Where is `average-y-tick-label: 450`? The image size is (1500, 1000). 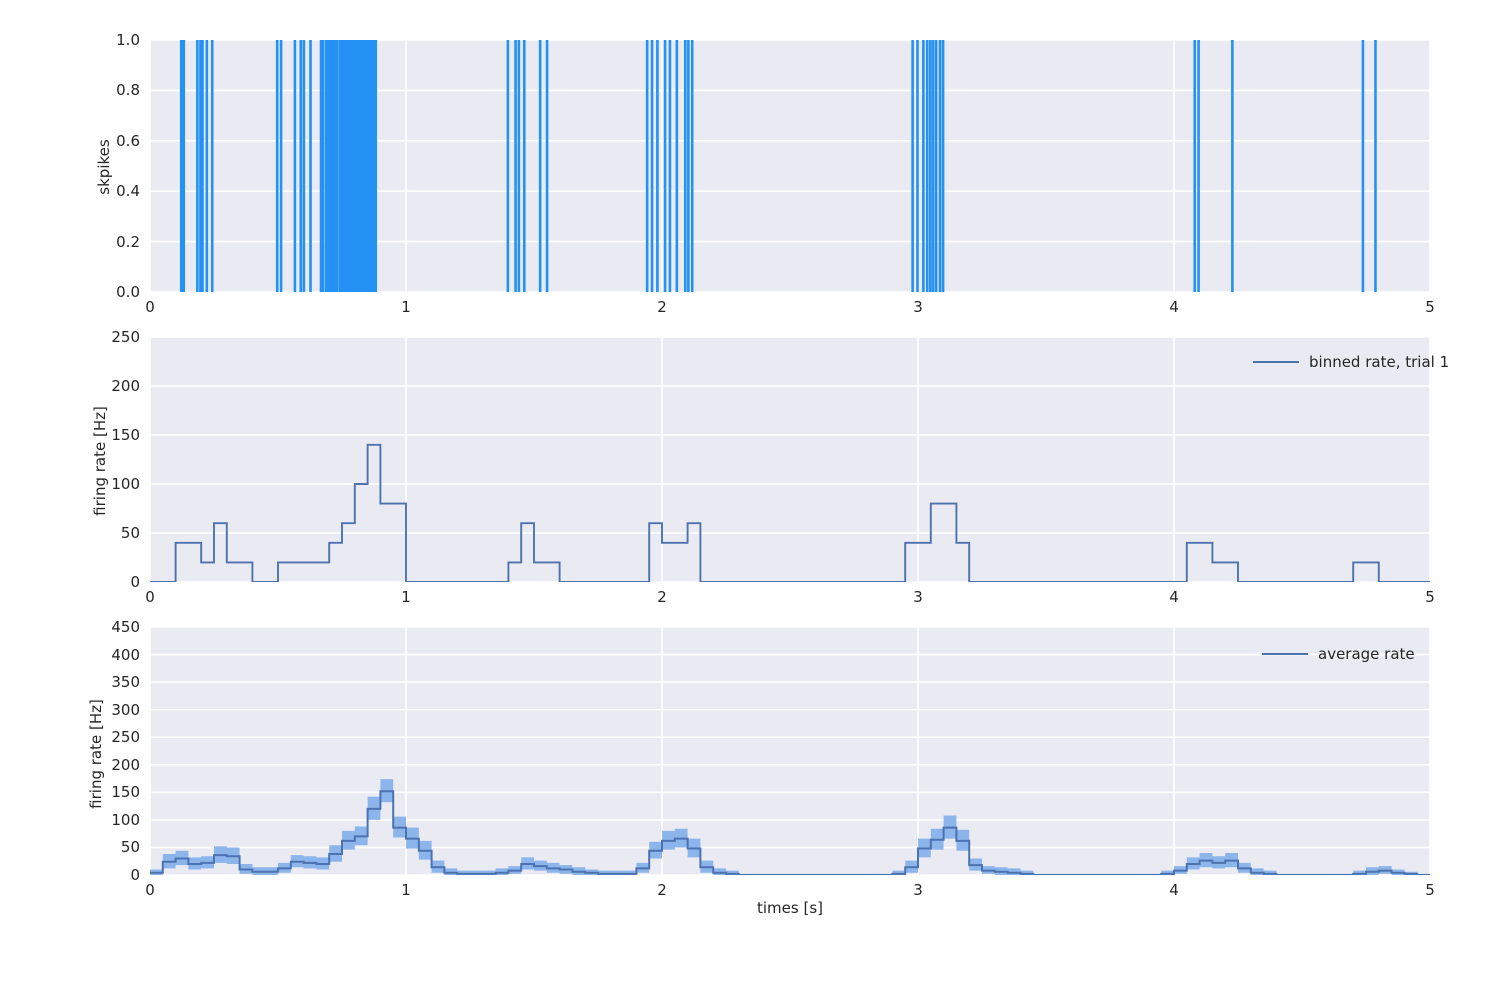
average-y-tick-label: 450 is located at coordinates (125, 627).